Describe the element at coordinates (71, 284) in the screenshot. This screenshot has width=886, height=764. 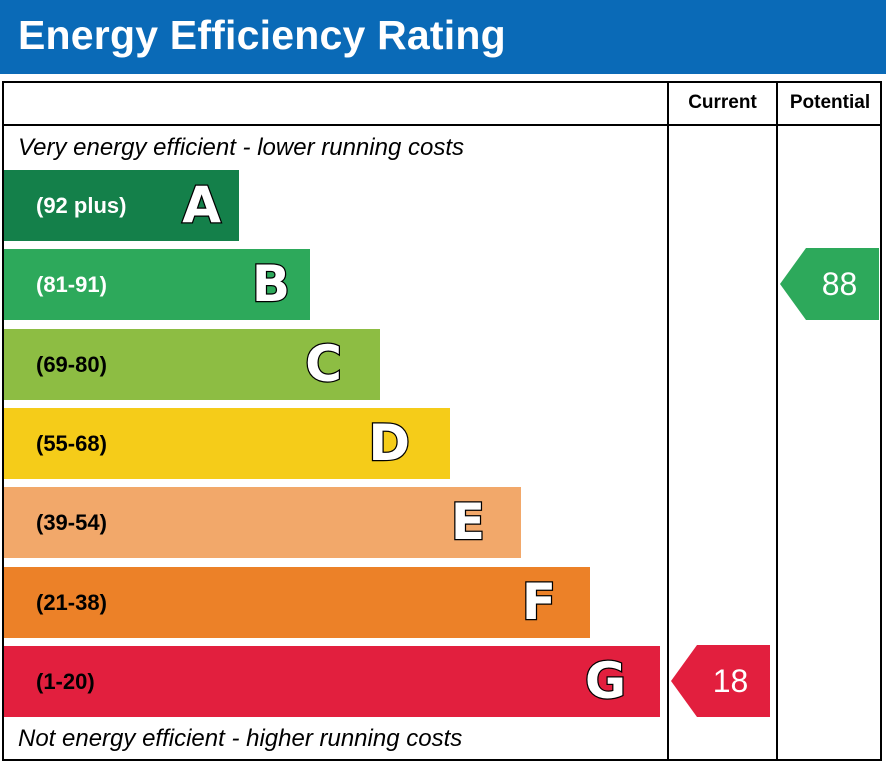
I see `band-range-label: (81-91)` at that location.